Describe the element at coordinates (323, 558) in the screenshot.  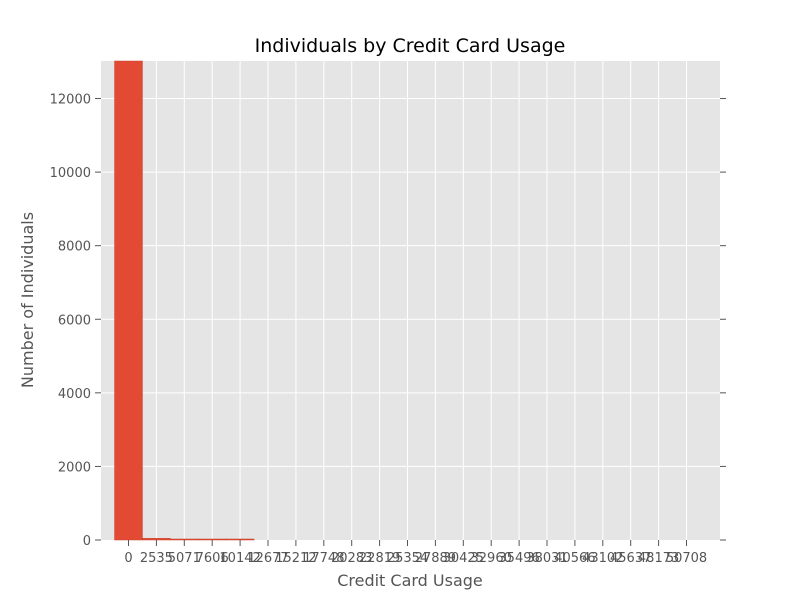
I see `x-tick-label: 17748` at that location.